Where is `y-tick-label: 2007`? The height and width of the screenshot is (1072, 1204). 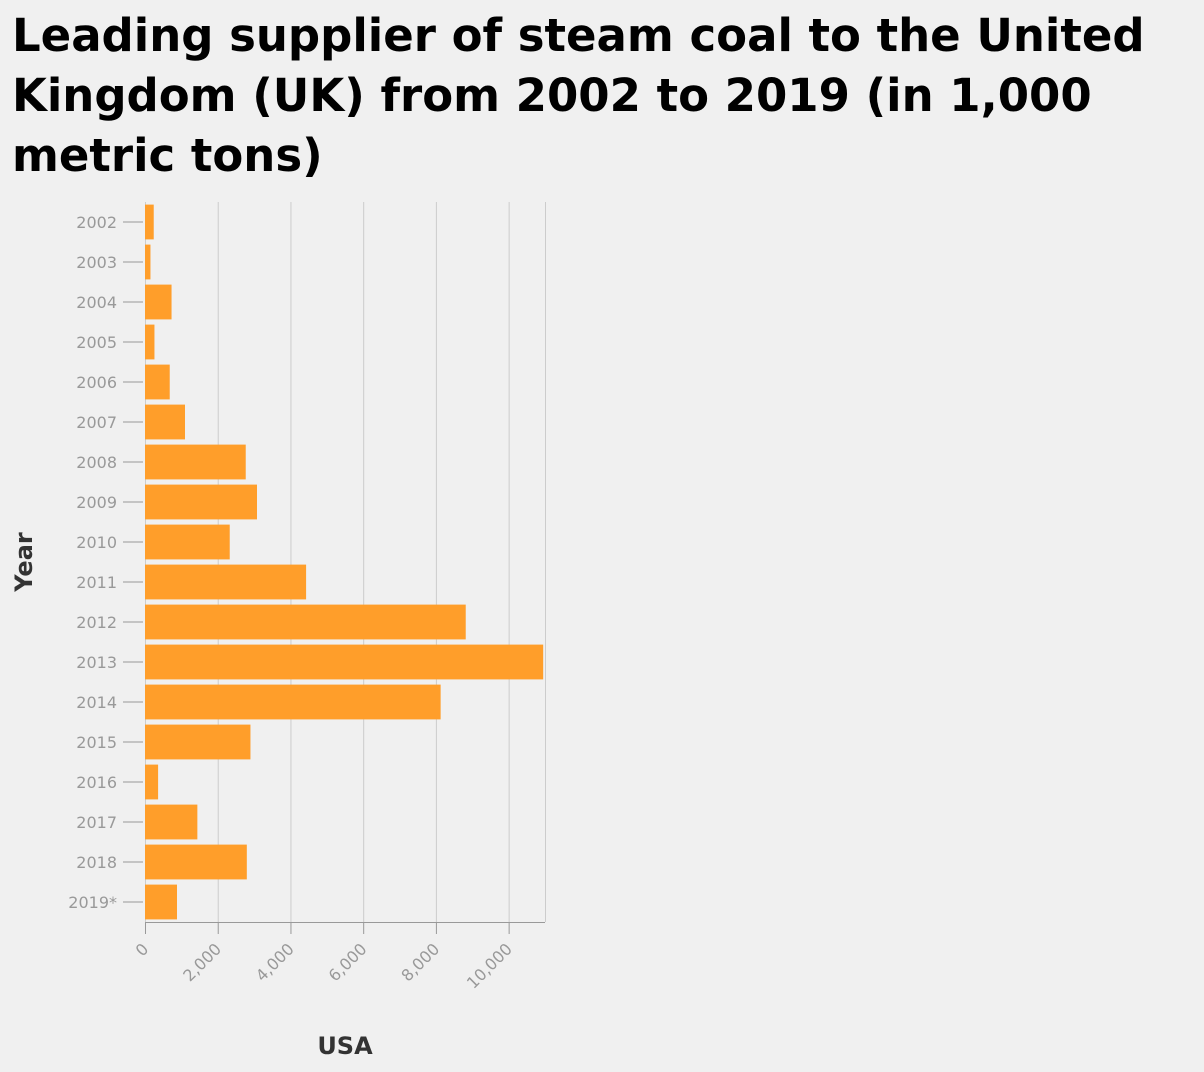
y-tick-label: 2007 is located at coordinates (96, 422).